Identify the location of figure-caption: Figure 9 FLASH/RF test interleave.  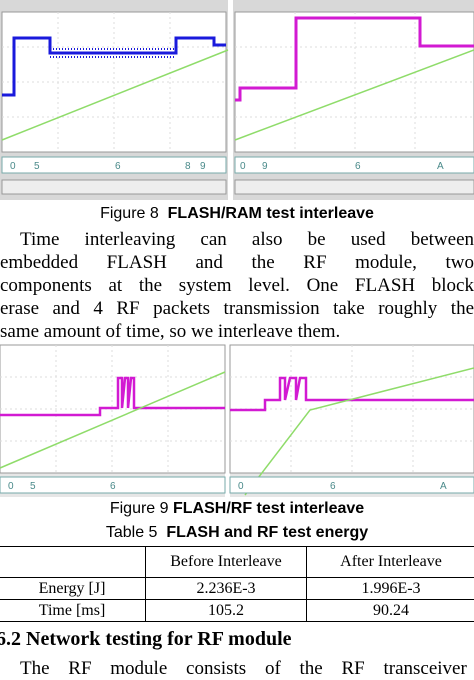
(237, 509).